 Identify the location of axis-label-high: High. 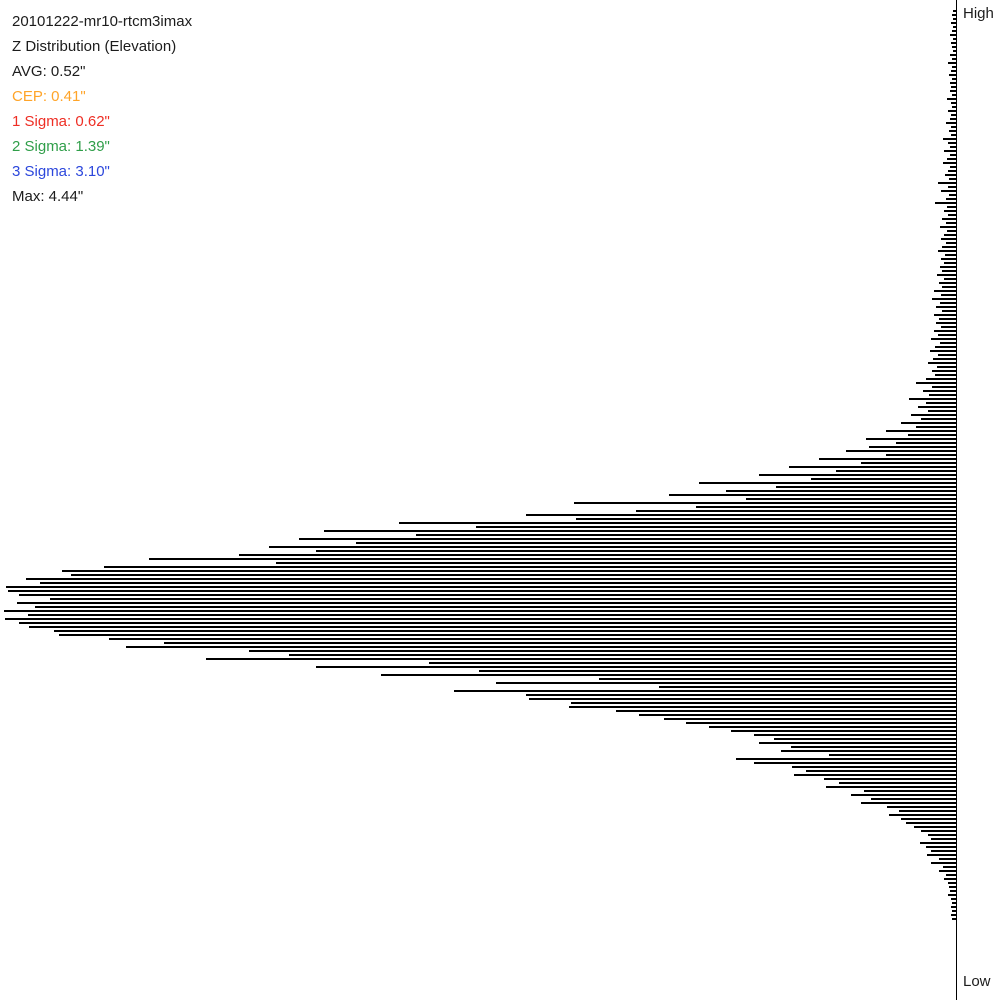
(978, 13).